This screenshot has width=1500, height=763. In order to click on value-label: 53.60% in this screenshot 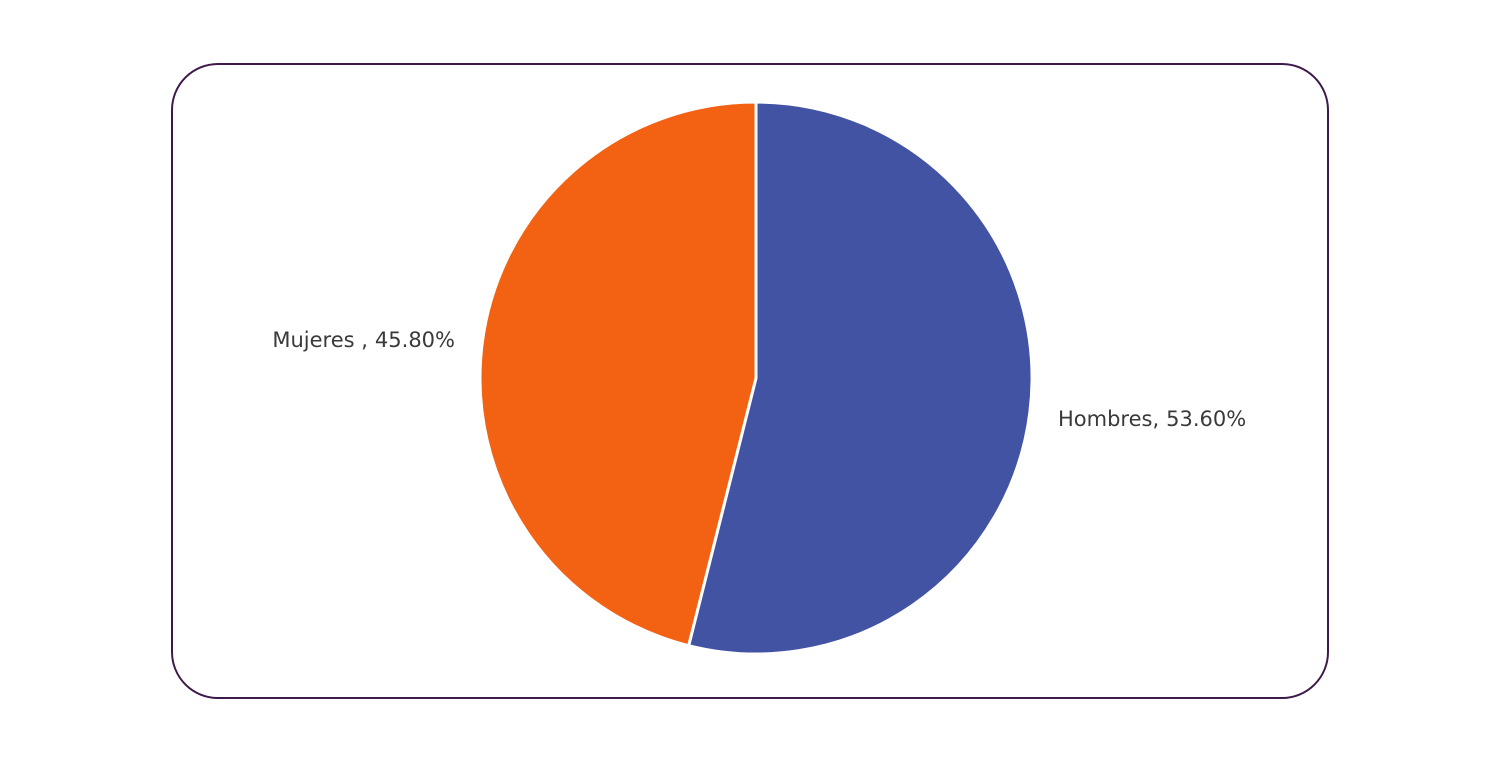, I will do `click(1206, 419)`.